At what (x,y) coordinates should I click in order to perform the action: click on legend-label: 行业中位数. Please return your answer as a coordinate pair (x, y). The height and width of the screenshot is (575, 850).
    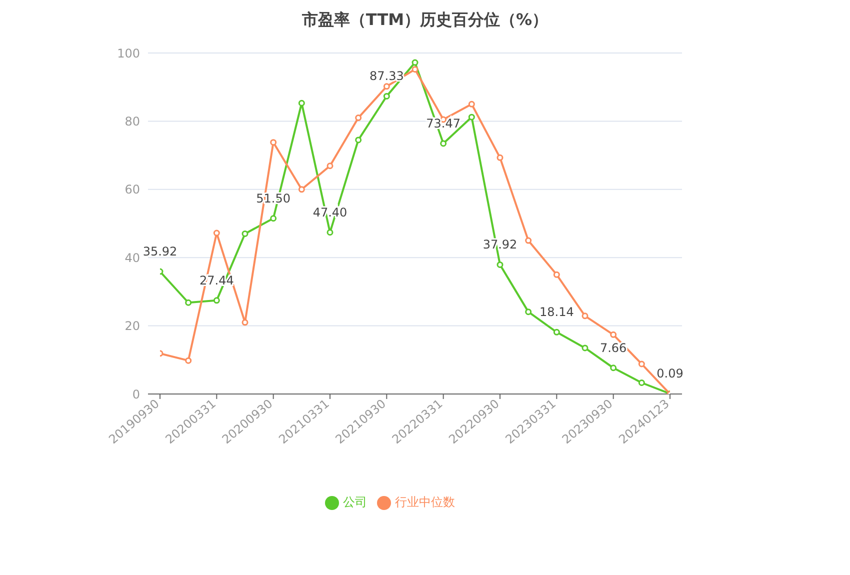
    Looking at the image, I should click on (425, 502).